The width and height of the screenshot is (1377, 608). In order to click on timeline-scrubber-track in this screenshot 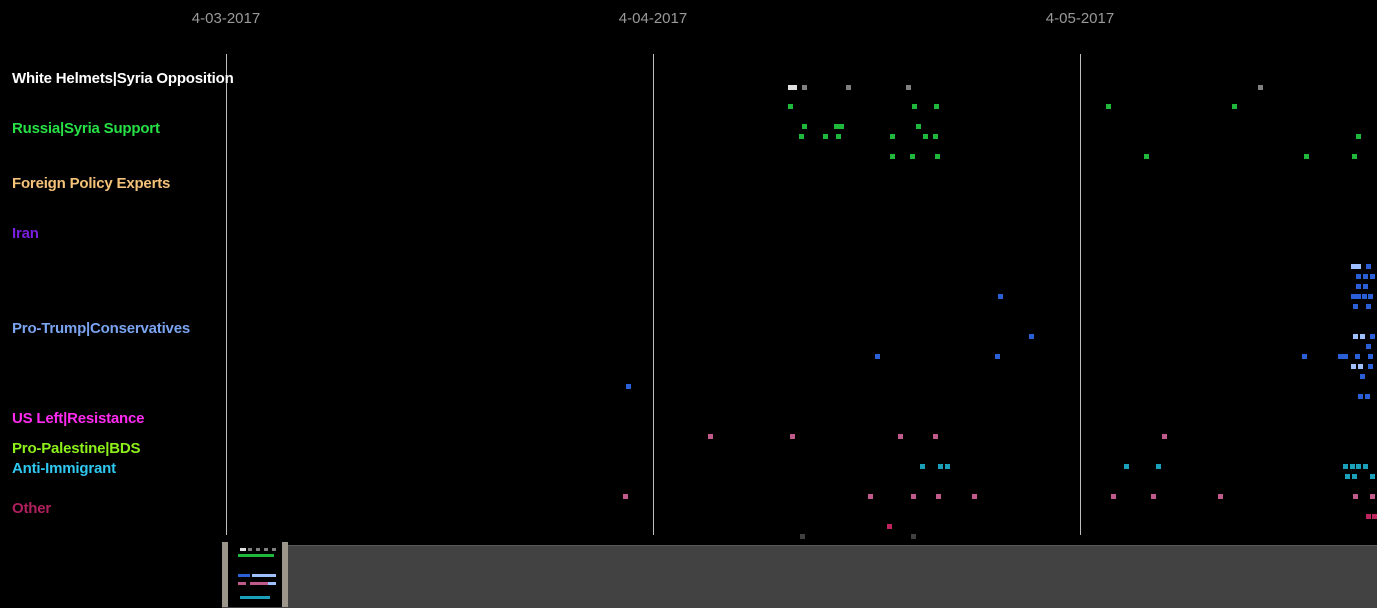, I will do `click(799, 576)`.